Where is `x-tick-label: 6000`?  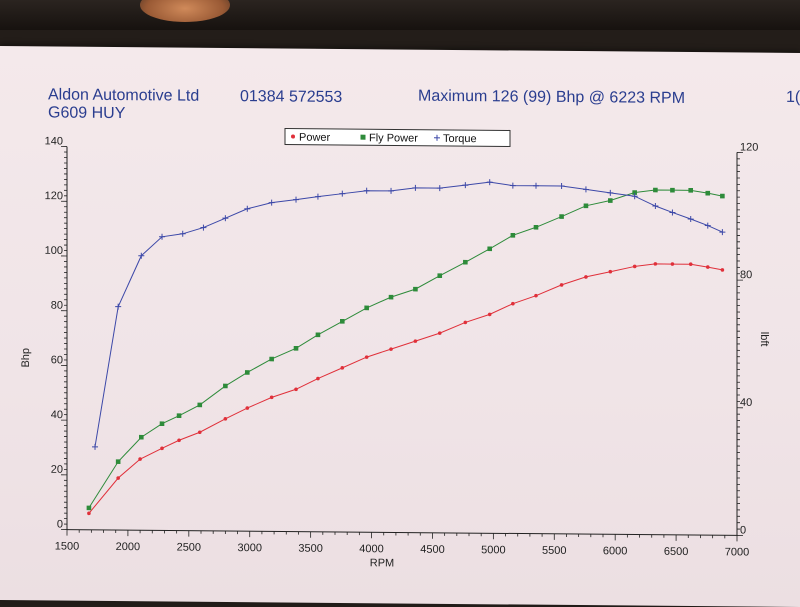
x-tick-label: 6000 is located at coordinates (615, 551).